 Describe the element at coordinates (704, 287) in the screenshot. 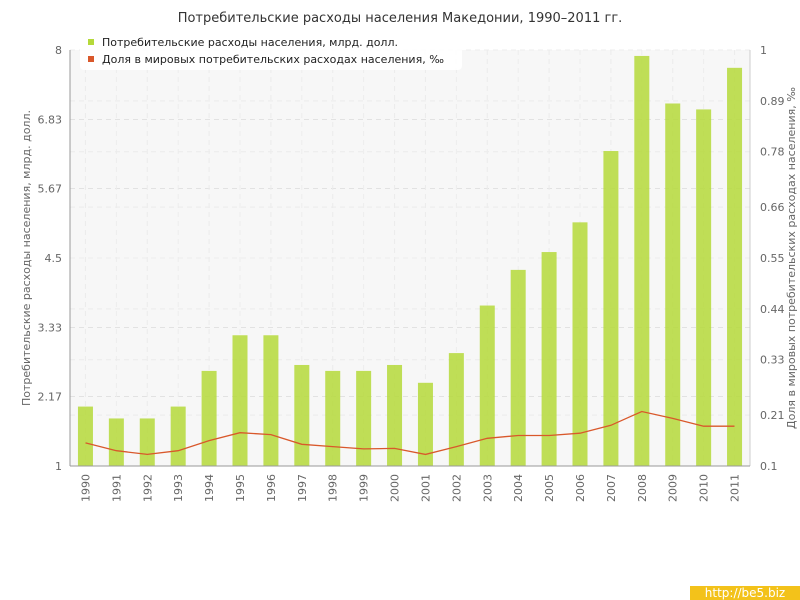

I see `bar-2010` at that location.